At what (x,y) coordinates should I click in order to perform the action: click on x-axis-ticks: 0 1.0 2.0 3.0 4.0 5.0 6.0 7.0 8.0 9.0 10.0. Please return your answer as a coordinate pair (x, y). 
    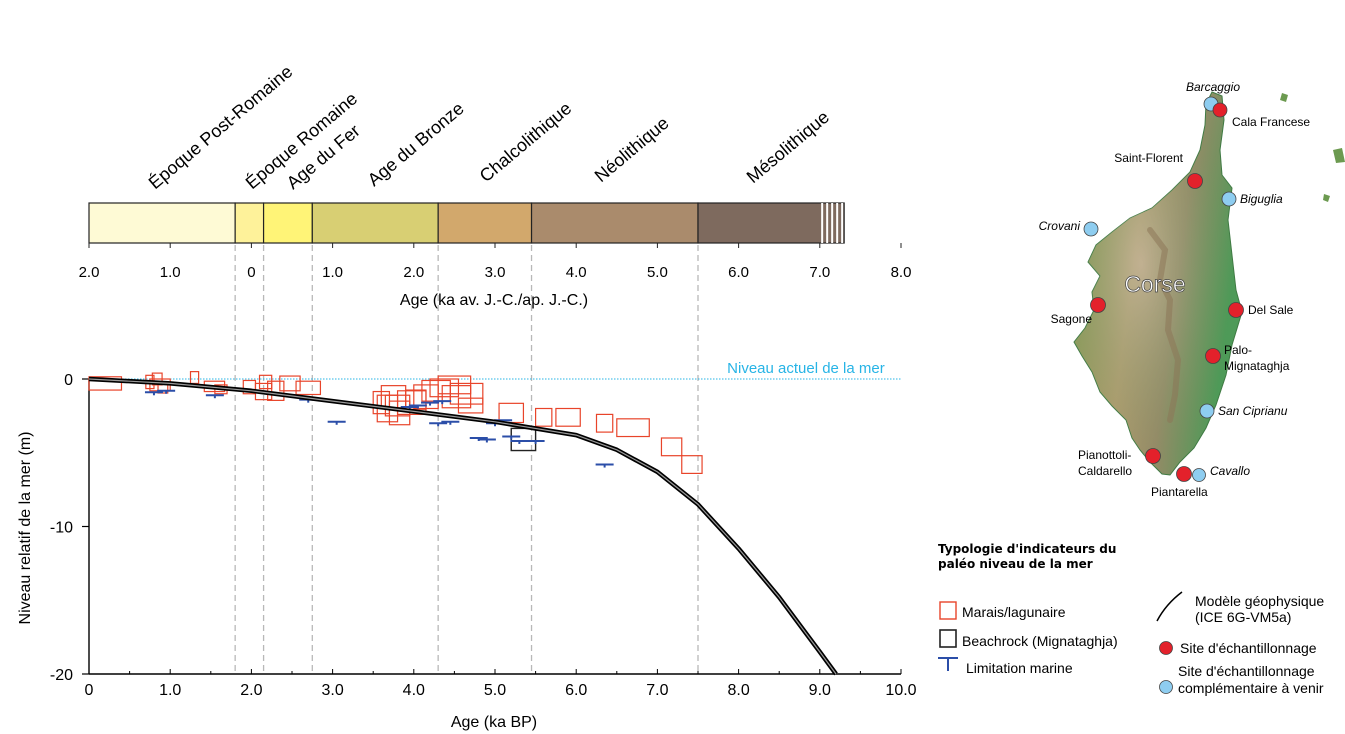
    Looking at the image, I should click on (501, 684).